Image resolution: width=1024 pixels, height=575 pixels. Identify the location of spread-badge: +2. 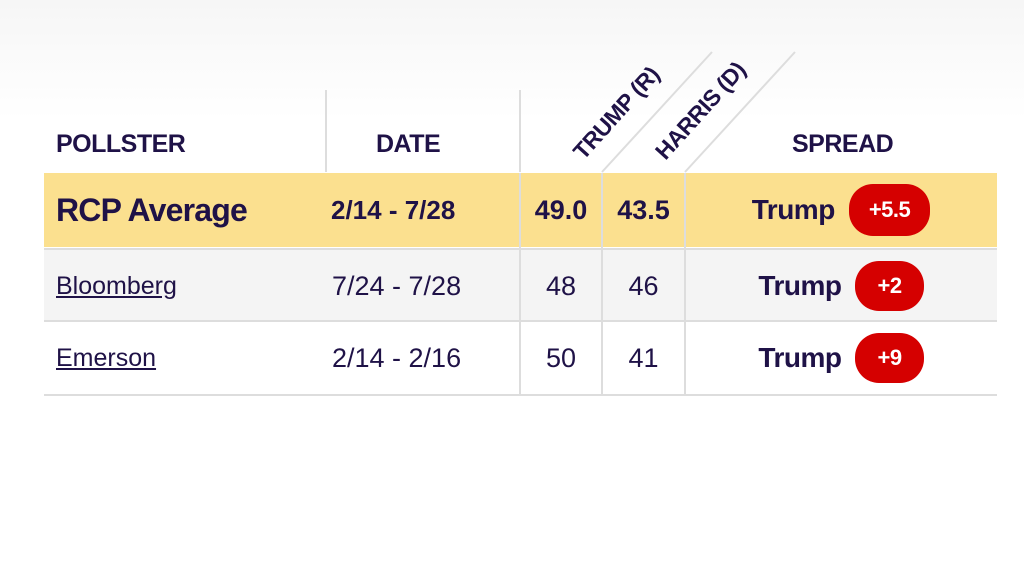
(889, 286).